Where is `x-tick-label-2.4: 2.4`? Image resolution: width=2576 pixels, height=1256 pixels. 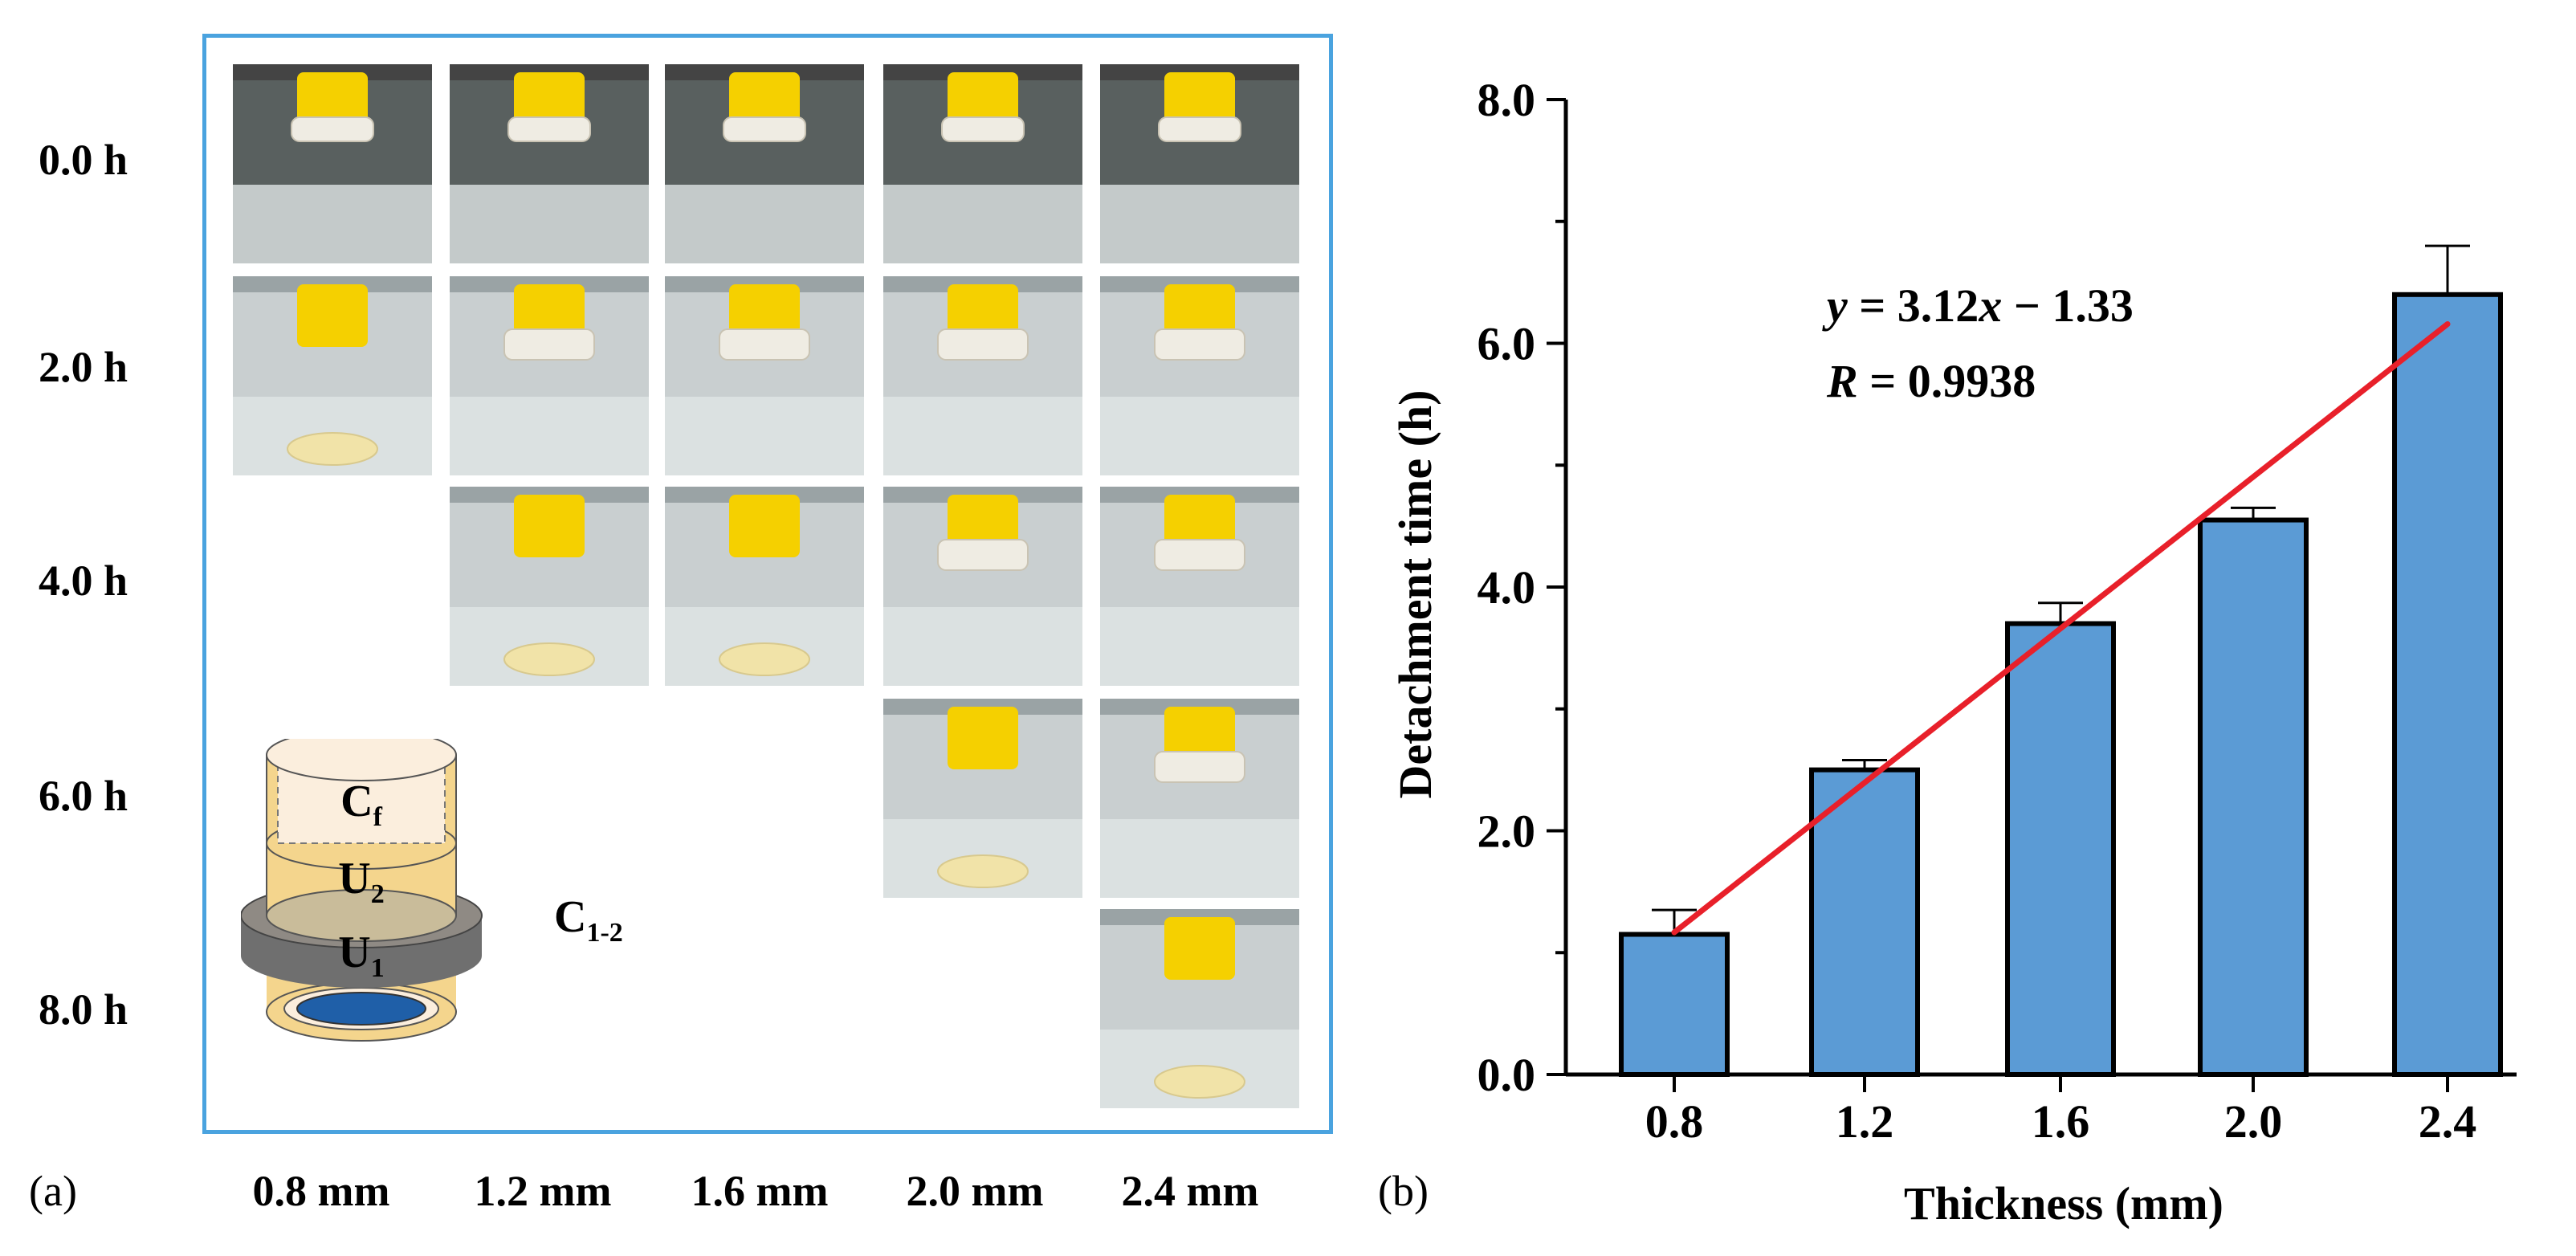 x-tick-label-2.4: 2.4 is located at coordinates (2448, 1121).